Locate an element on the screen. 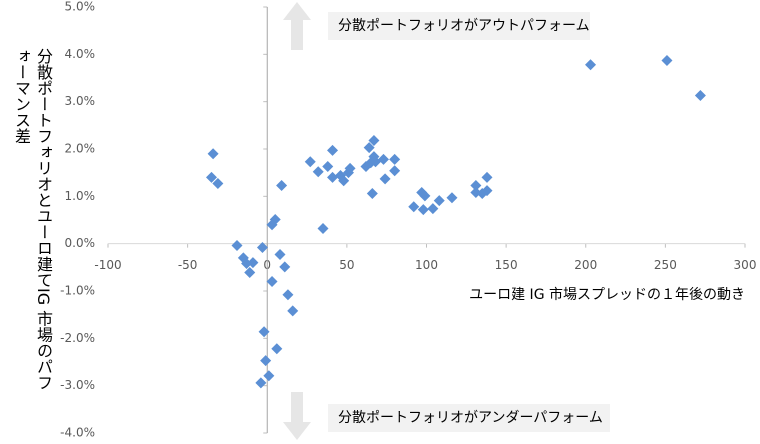 This screenshot has height=444, width=760. x-tick-label: -100 is located at coordinates (107, 265).